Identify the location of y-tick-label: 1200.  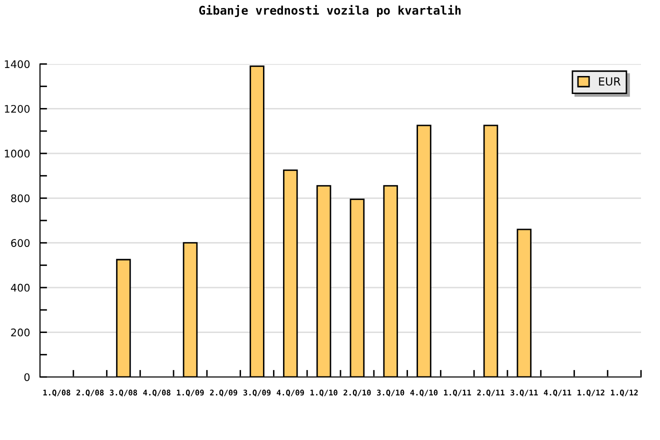
(17, 108).